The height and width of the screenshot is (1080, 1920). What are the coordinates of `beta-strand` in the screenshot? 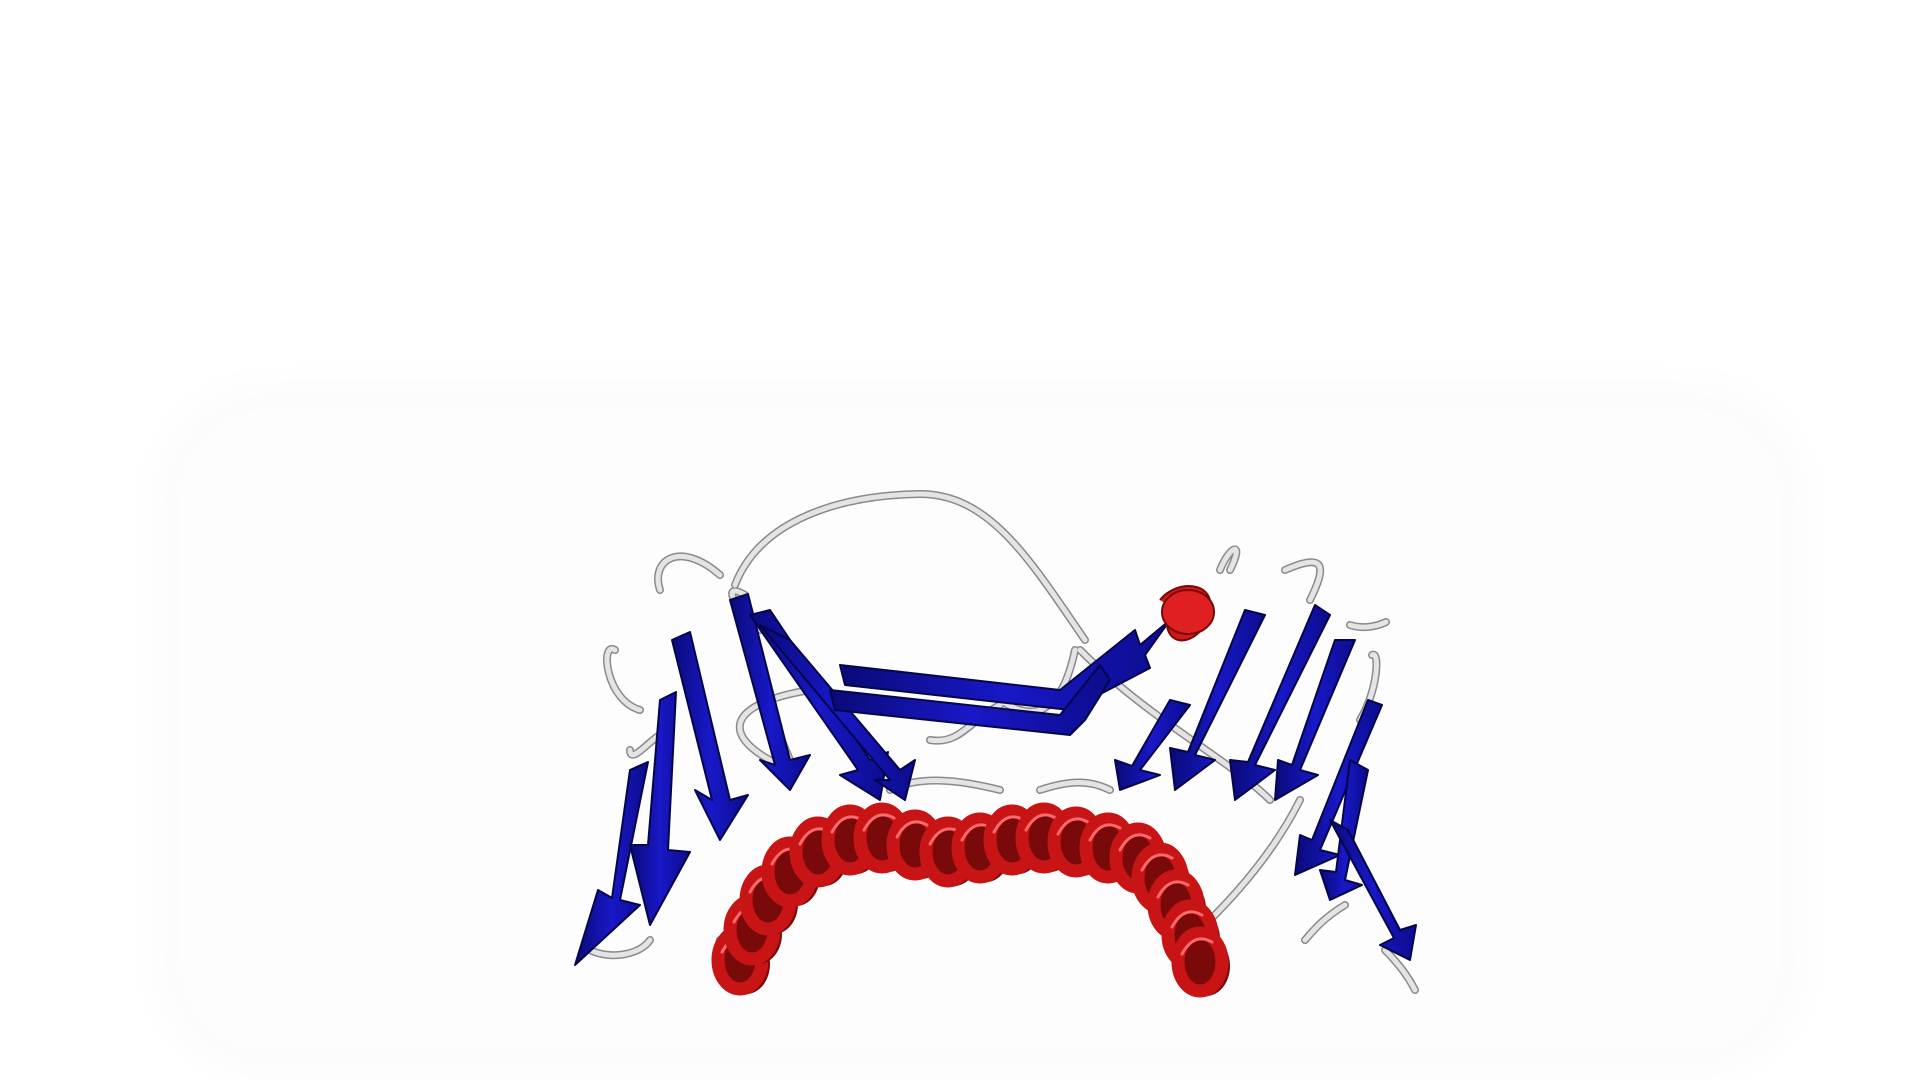 It's located at (710, 736).